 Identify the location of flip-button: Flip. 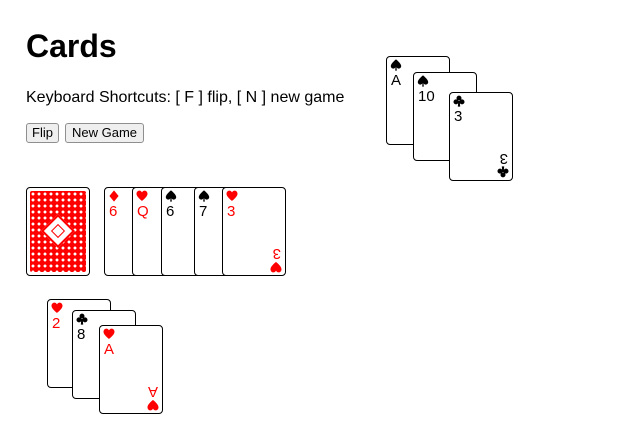
(42, 133).